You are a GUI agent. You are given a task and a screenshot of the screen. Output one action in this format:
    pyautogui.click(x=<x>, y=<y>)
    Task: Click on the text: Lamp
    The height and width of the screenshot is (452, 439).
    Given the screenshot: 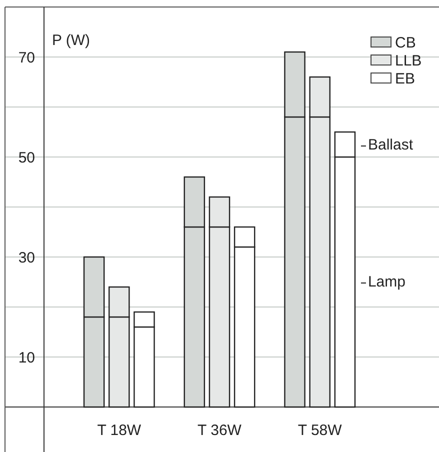 What is the action you would take?
    pyautogui.click(x=387, y=281)
    